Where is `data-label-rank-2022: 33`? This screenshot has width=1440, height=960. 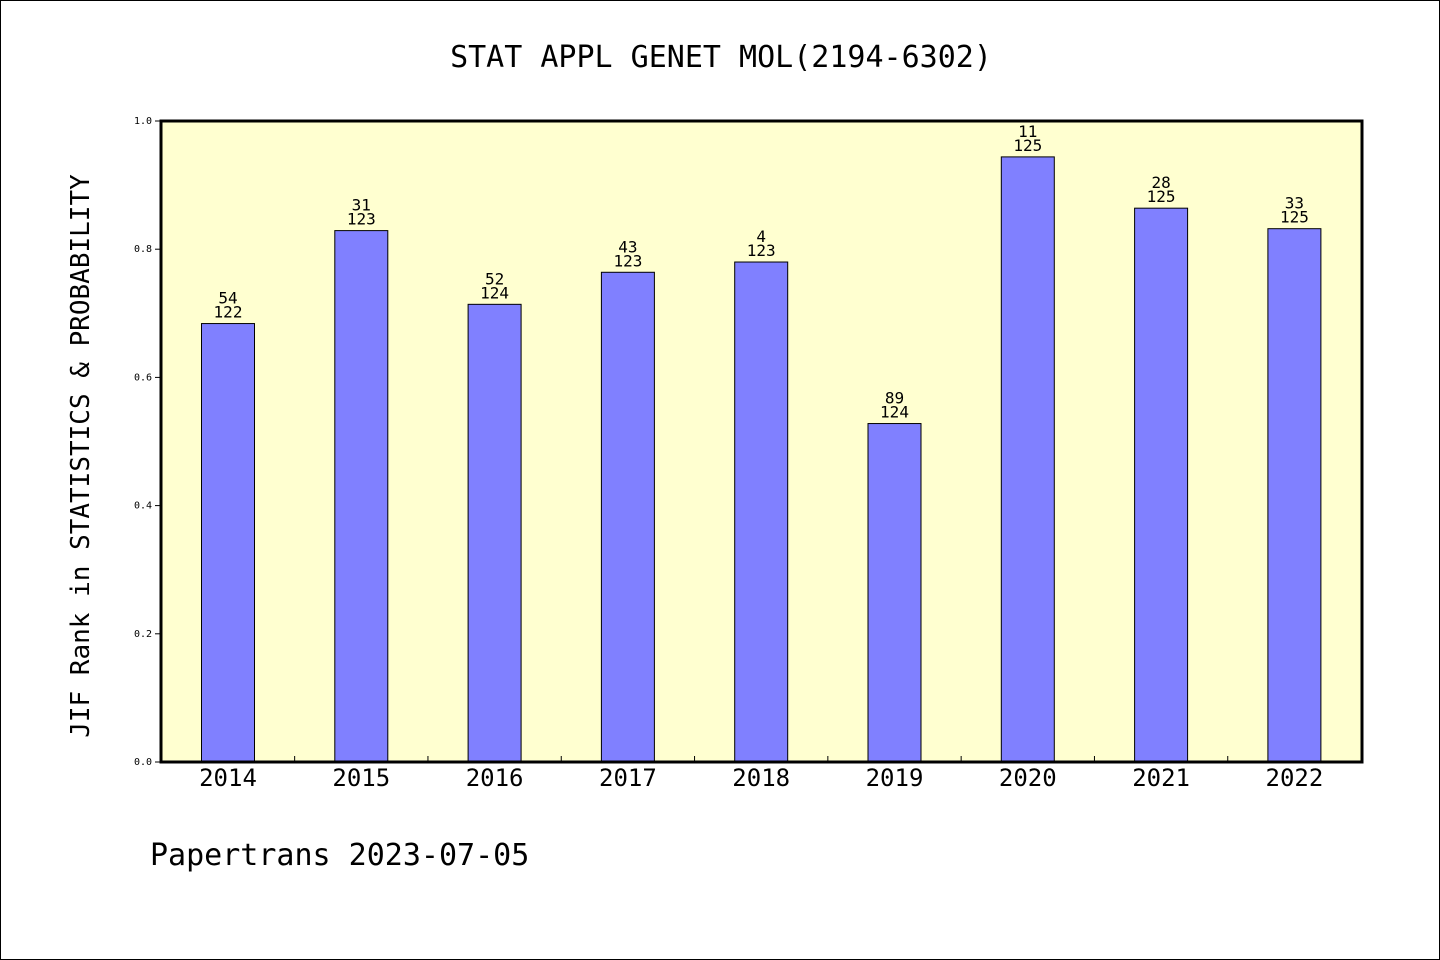
data-label-rank-2022: 33 is located at coordinates (1294, 203).